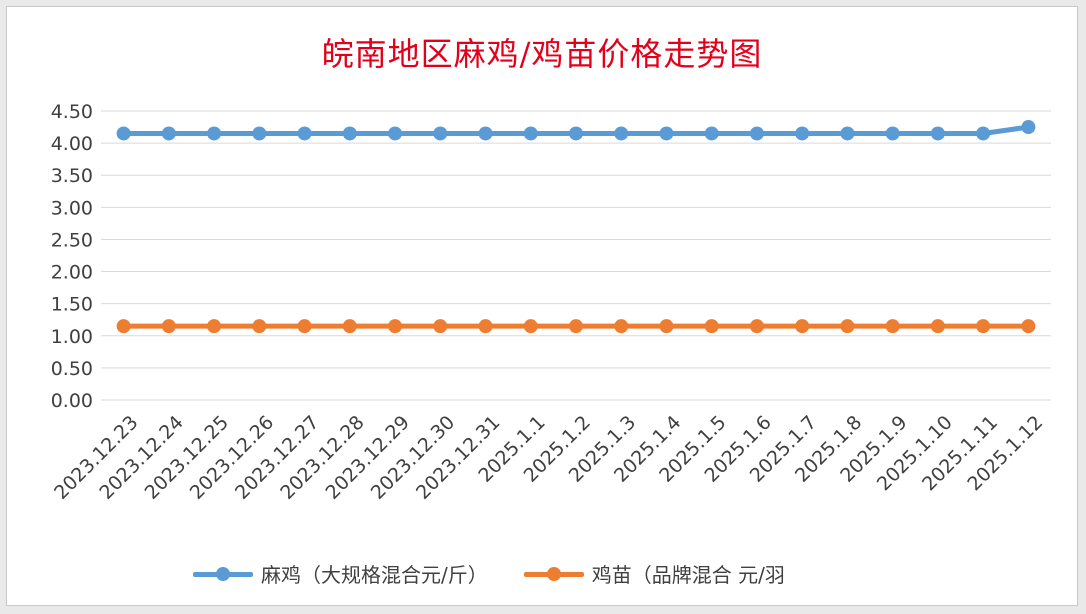 This screenshot has height=614, width=1086. What do you see at coordinates (72, 401) in the screenshot?
I see `y-tick-label-0: 0.00` at bounding box center [72, 401].